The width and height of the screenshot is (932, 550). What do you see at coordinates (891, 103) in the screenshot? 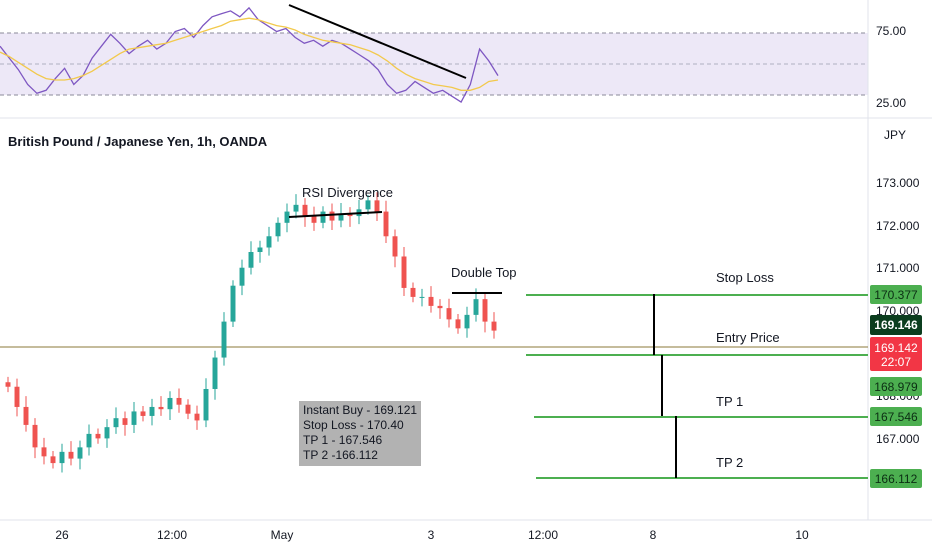
I see `rsi-tick-25: 25.00` at bounding box center [891, 103].